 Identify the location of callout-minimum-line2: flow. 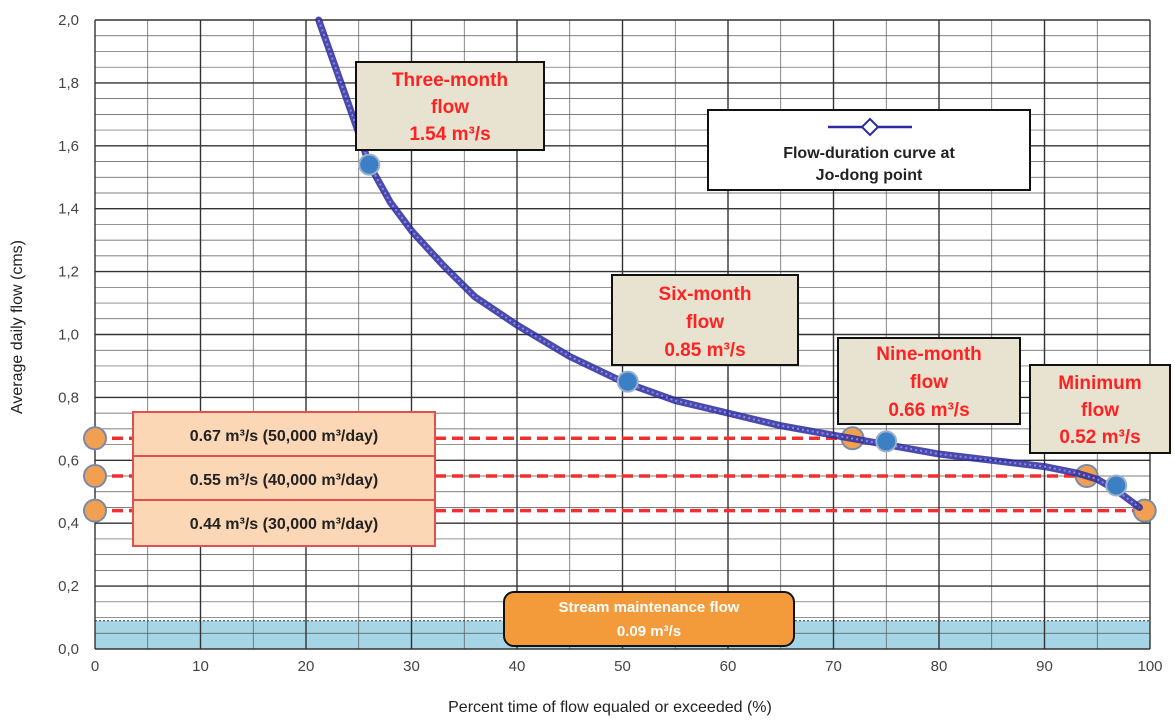
(1100, 410).